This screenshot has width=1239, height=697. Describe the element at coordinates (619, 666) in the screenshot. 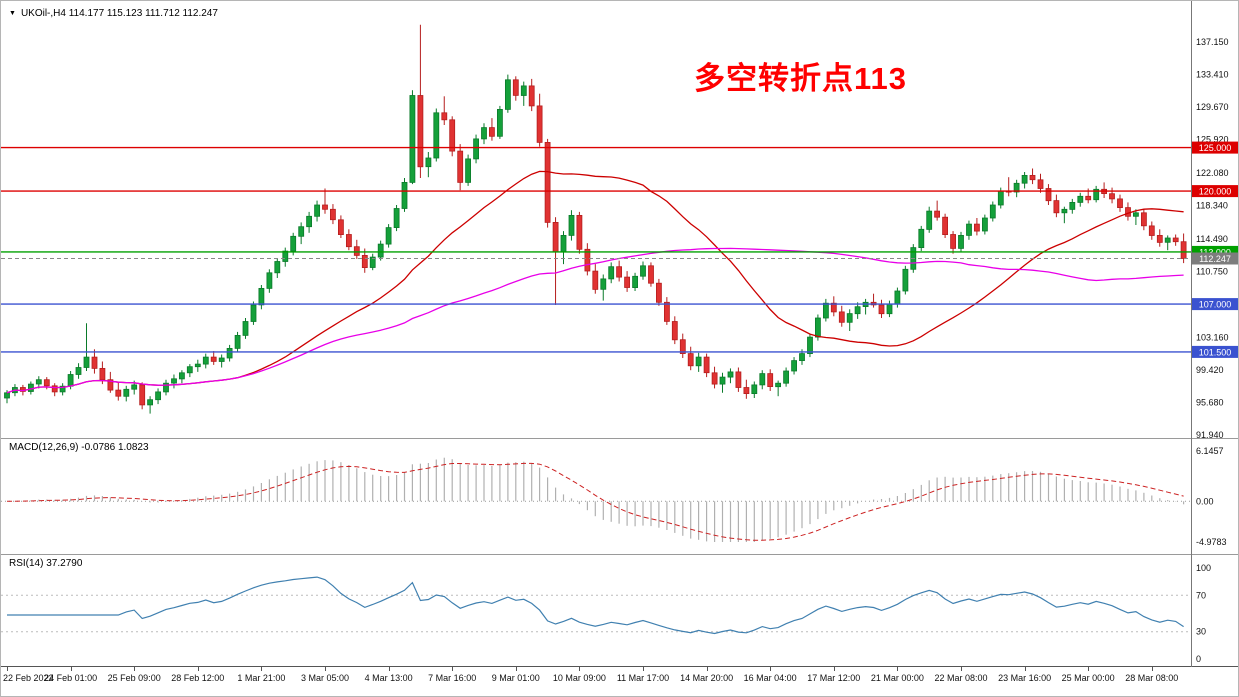

I see `axis-separator` at that location.